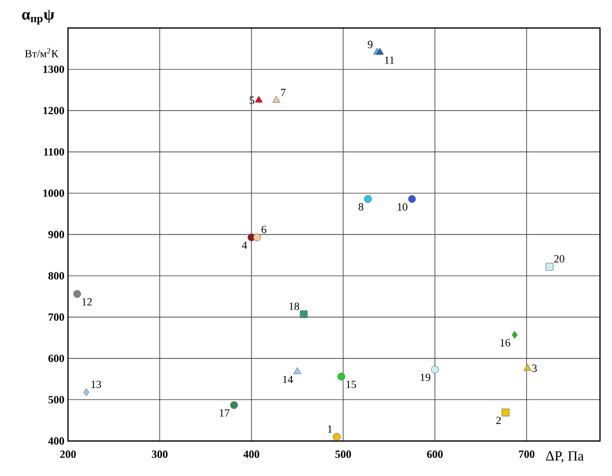 The width and height of the screenshot is (612, 476). What do you see at coordinates (534, 368) in the screenshot?
I see `series-label: 3` at bounding box center [534, 368].